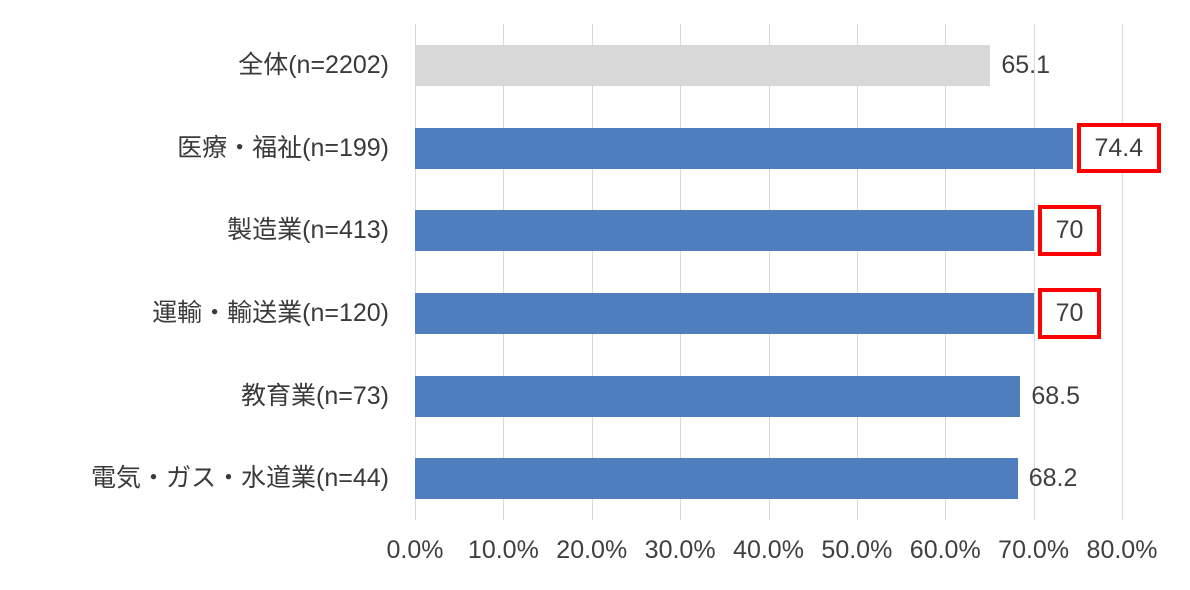 The width and height of the screenshot is (1190, 590). Describe the element at coordinates (592, 550) in the screenshot. I see `x-axis-tick-label: 20.0%` at that location.